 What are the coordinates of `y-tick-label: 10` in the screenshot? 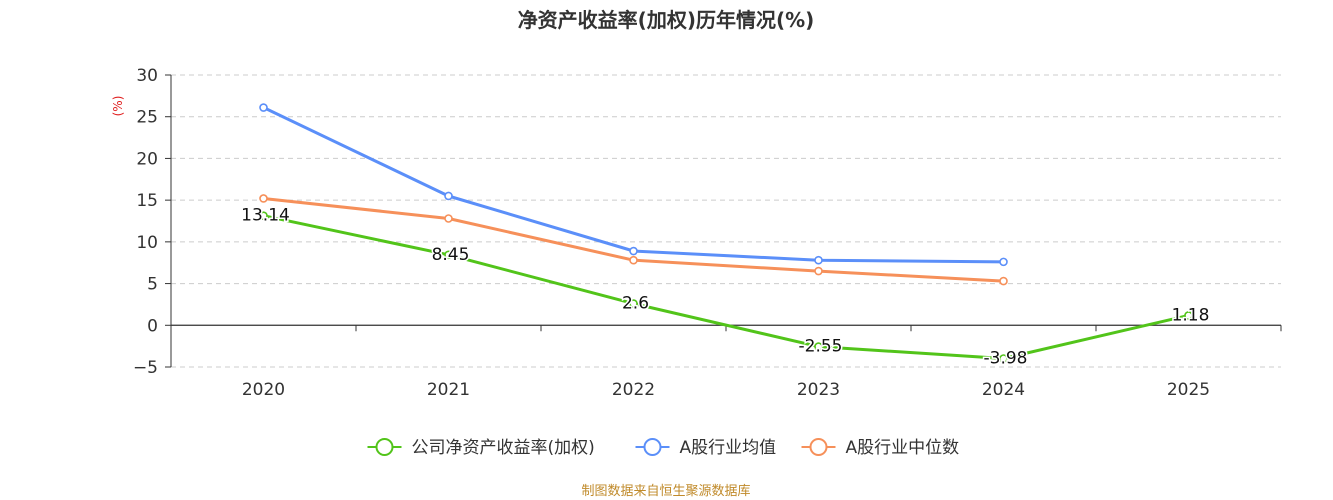 It's located at (147, 243).